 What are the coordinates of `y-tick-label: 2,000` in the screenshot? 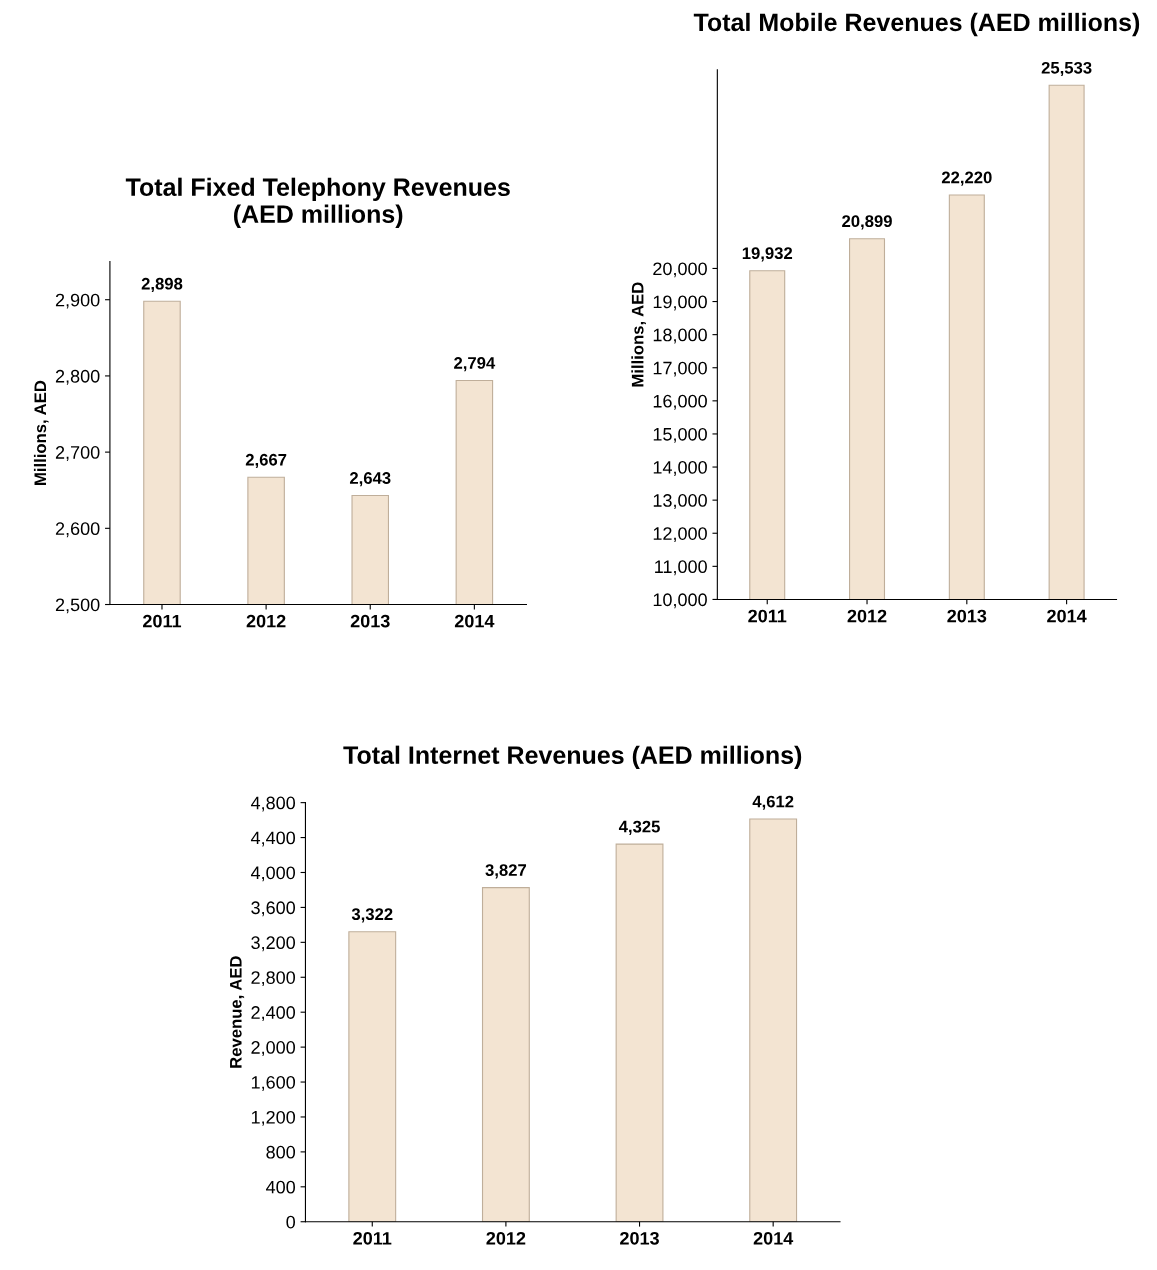 It's located at (273, 1048).